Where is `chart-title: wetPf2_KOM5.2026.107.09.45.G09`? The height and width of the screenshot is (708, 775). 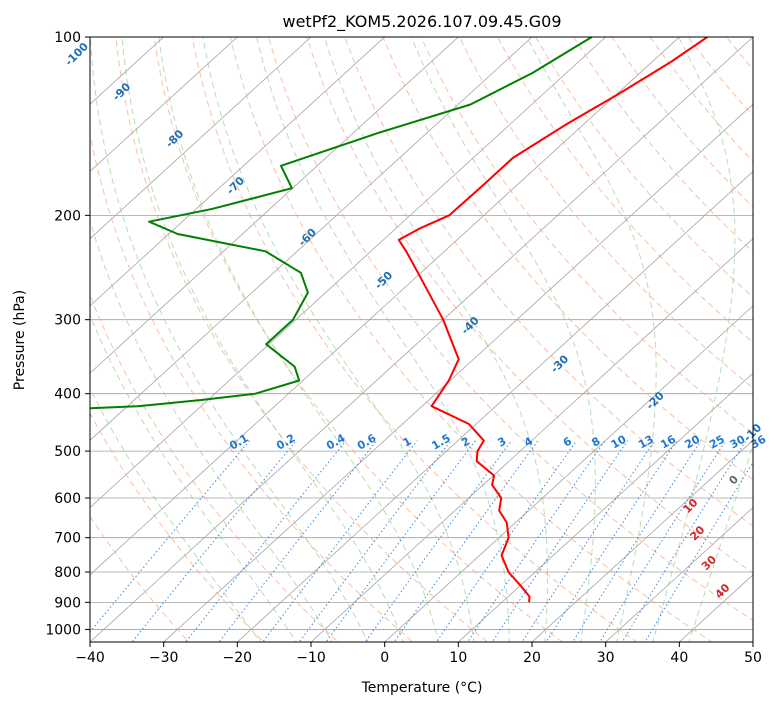
chart-title: wetPf2_KOM5.2026.107.09.45.G09 is located at coordinates (421, 22).